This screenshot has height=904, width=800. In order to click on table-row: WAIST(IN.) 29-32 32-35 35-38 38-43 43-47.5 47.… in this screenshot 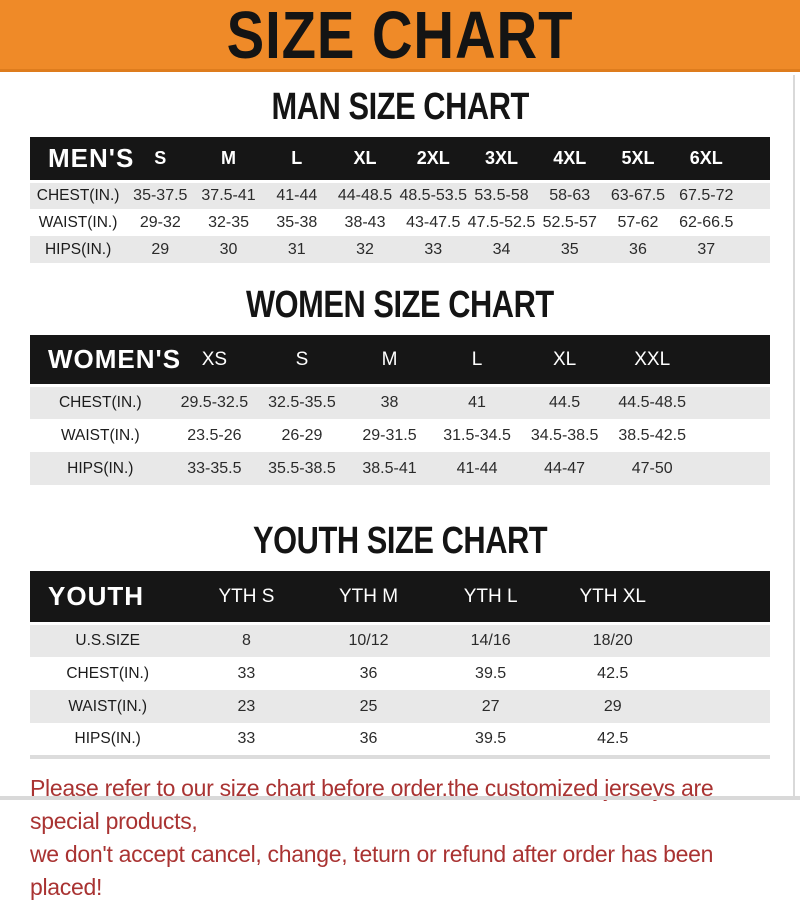, I will do `click(400, 222)`.